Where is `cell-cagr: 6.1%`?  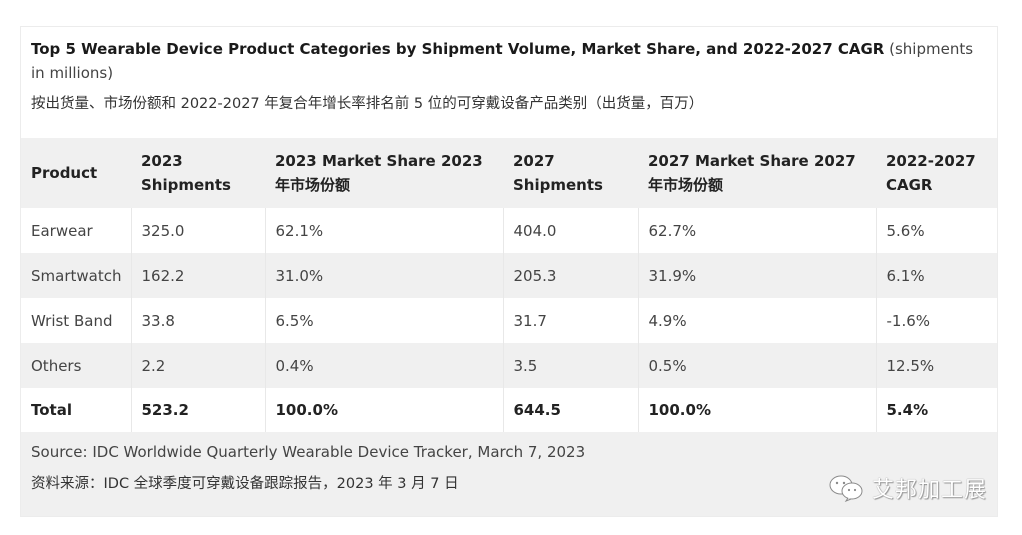 cell-cagr: 6.1% is located at coordinates (936, 275).